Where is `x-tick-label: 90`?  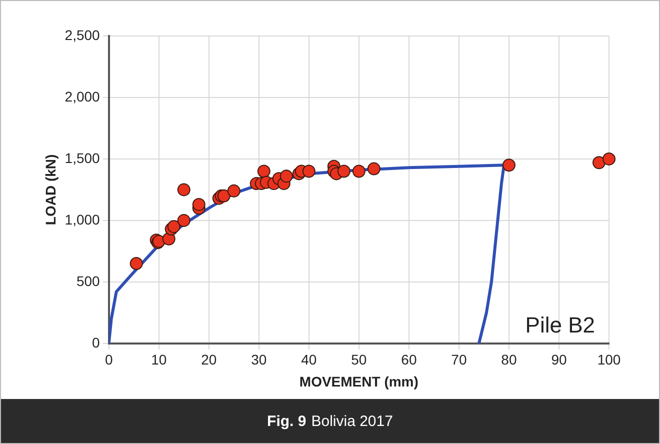
x-tick-label: 90 is located at coordinates (559, 360).